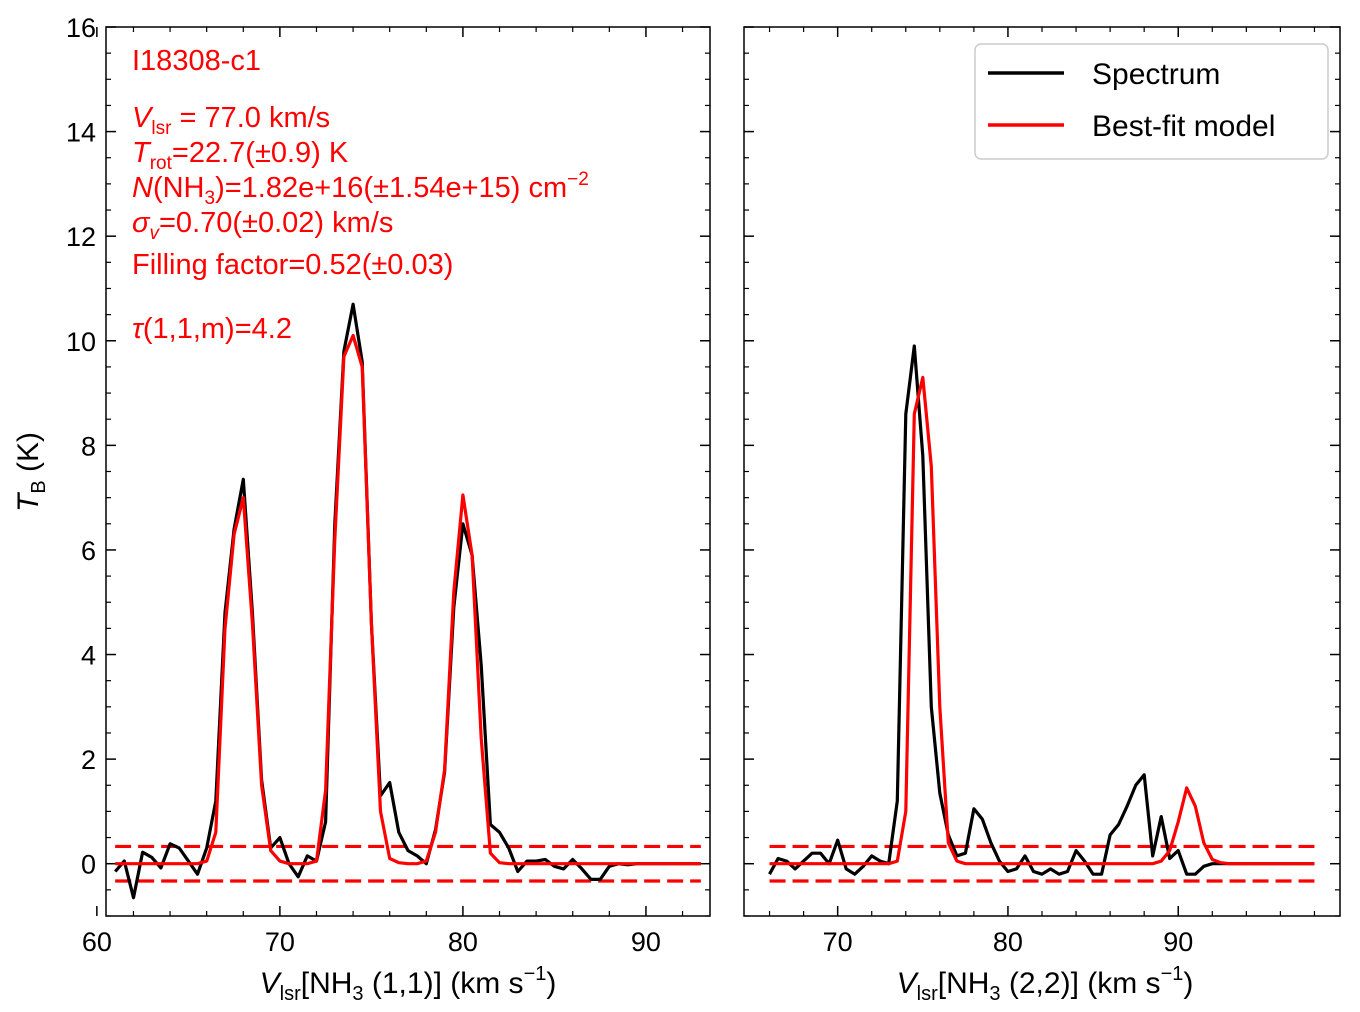 The width and height of the screenshot is (1360, 1012). What do you see at coordinates (81, 237) in the screenshot?
I see `y-tick-label: 12` at bounding box center [81, 237].